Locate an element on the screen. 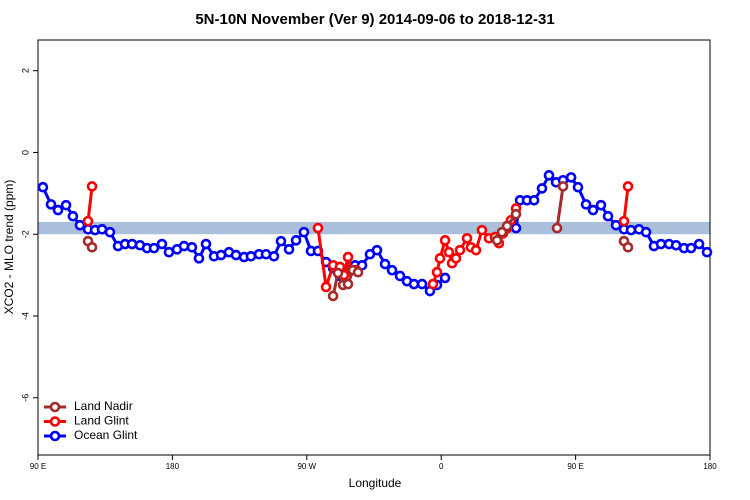 Image resolution: width=750 pixels, height=500 pixels. legend-label: Land Glint is located at coordinates (101, 421).